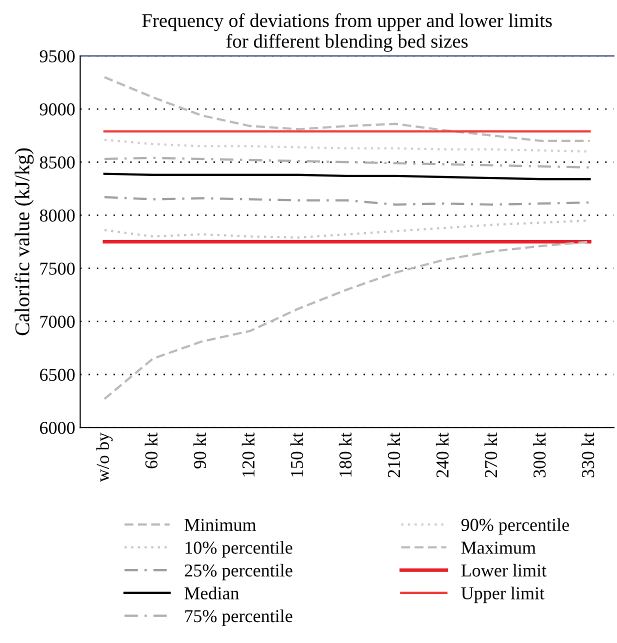 Image resolution: width=617 pixels, height=643 pixels. Describe the element at coordinates (238, 618) in the screenshot. I see `legend-label: 75% percentile` at that location.